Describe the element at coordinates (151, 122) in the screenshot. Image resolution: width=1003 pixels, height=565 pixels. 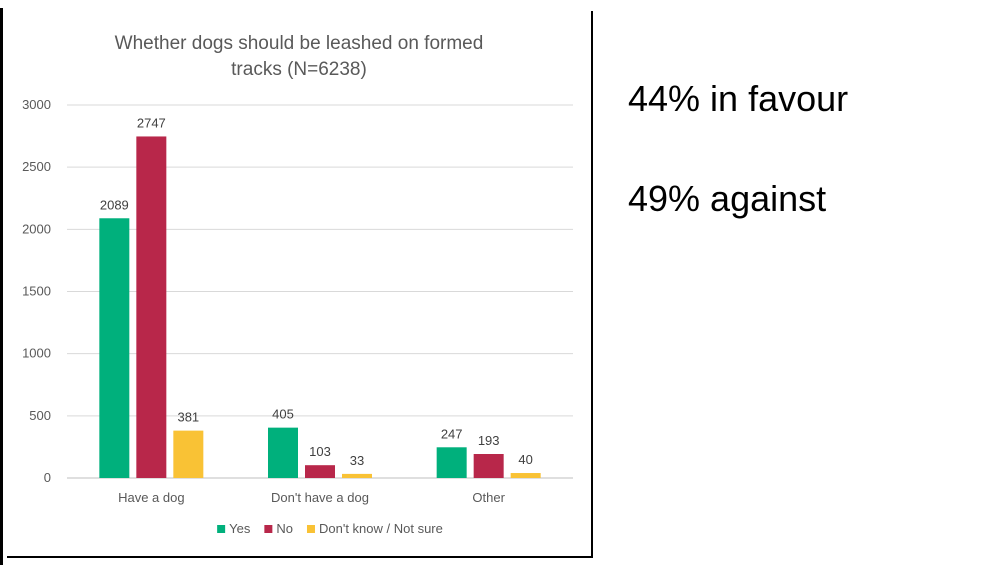
I see `data-label: 2747` at that location.